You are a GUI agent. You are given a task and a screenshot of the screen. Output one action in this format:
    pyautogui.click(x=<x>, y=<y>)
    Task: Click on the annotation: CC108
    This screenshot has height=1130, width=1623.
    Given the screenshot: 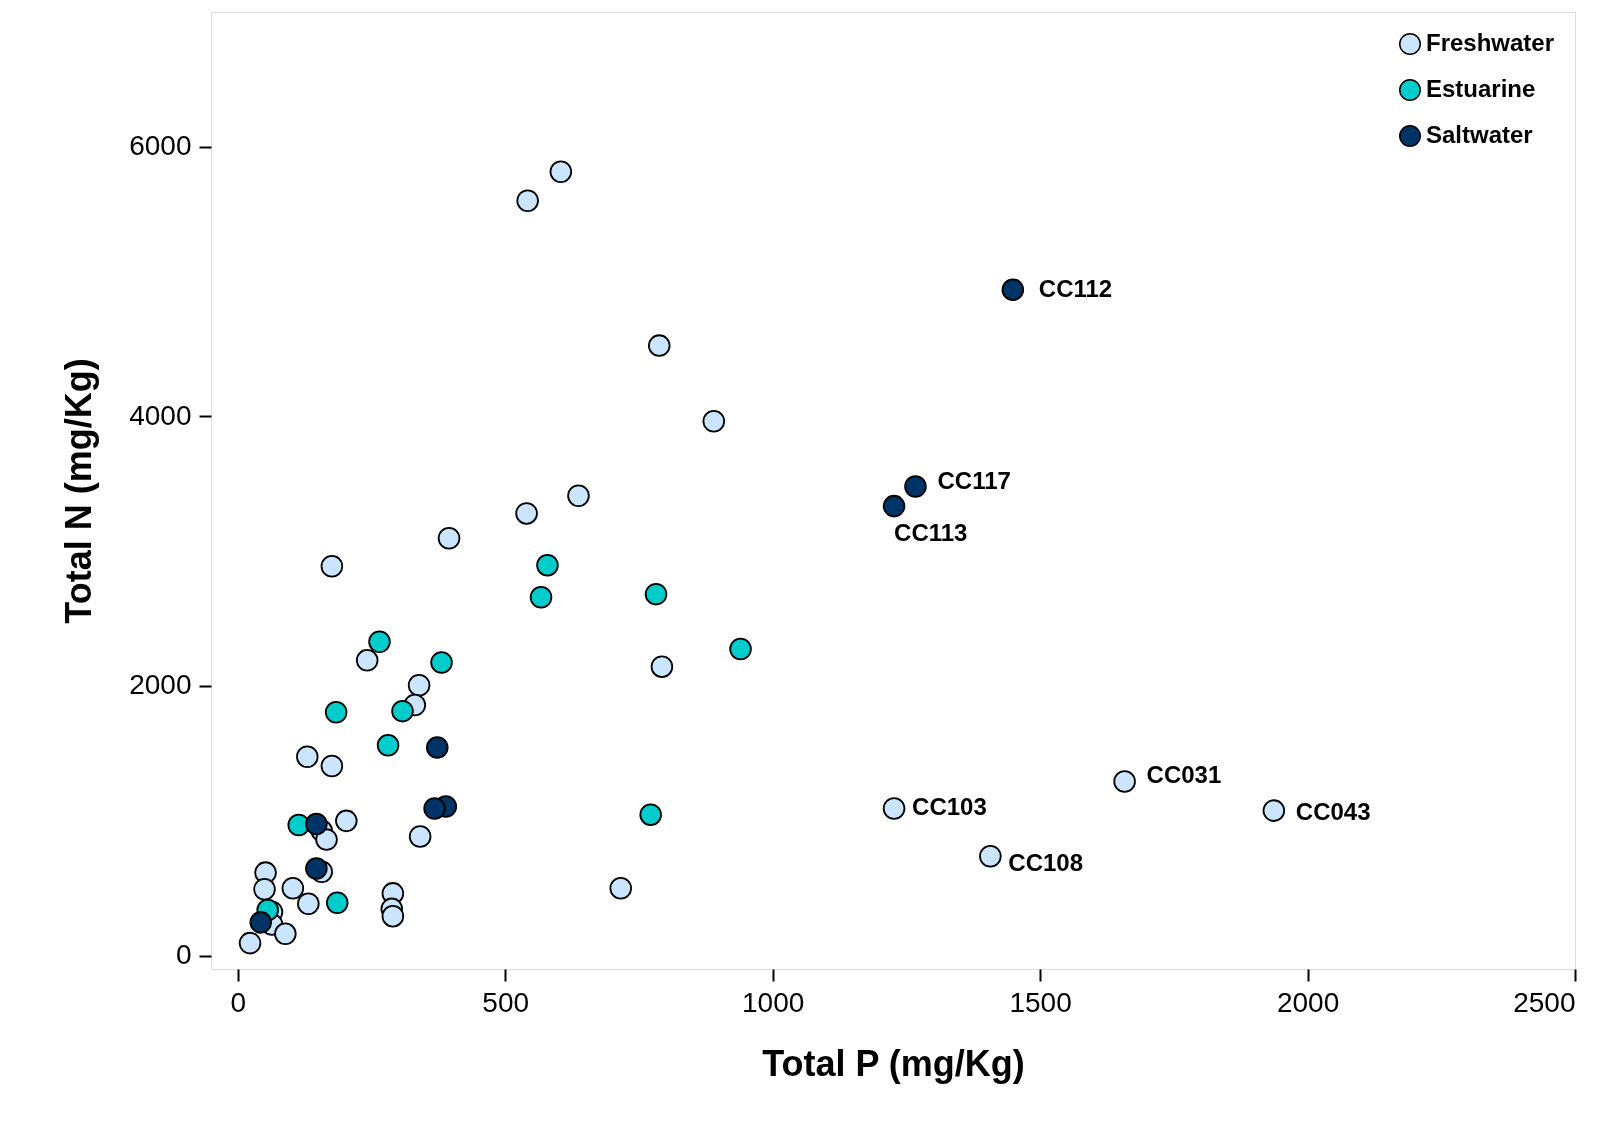 What is the action you would take?
    pyautogui.click(x=1046, y=863)
    